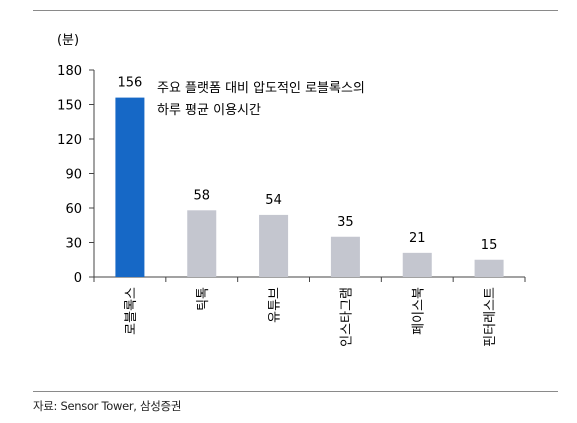 This screenshot has width=577, height=423. What do you see at coordinates (73, 209) in the screenshot?
I see `y-tick-label: 60` at bounding box center [73, 209].